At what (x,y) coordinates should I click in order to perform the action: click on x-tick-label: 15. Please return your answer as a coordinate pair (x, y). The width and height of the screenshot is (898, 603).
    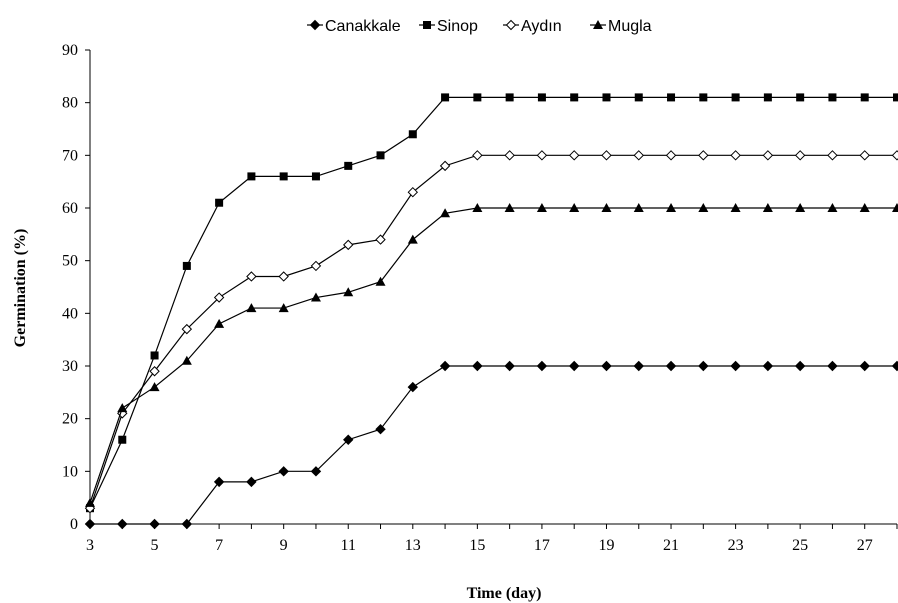
    Looking at the image, I should click on (477, 545).